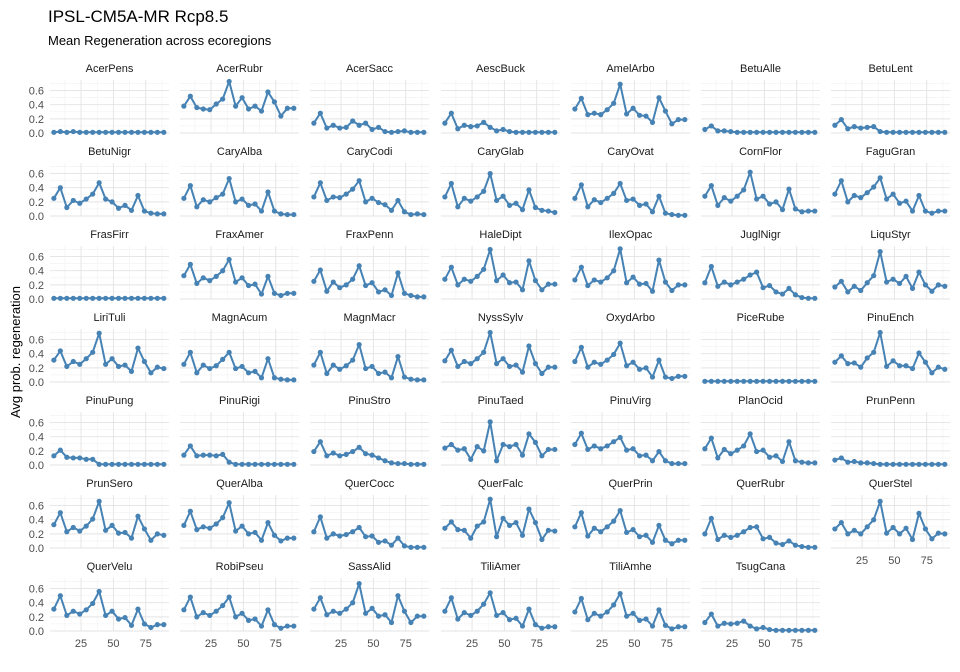 This screenshot has height=672, width=960. Describe the element at coordinates (890, 484) in the screenshot. I see `facet-strip-label: QuerStel` at that location.